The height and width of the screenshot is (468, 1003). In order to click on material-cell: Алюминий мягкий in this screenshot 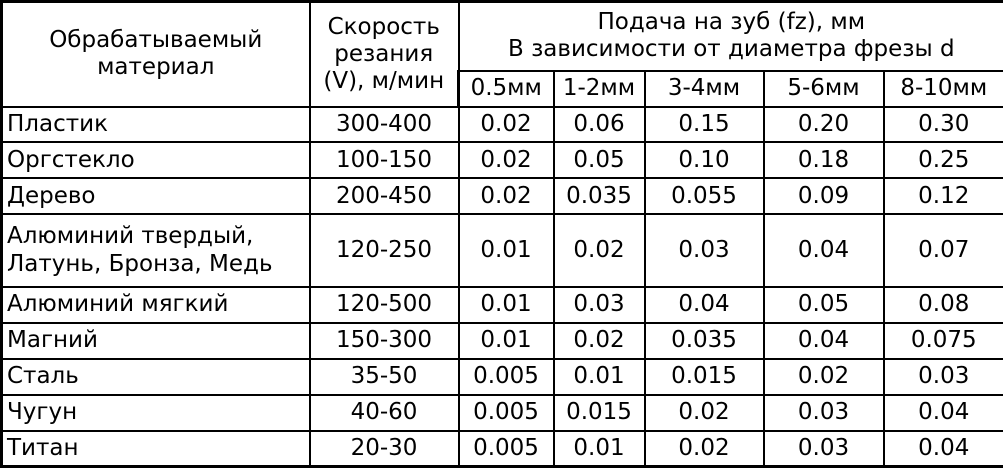, I will do `click(155, 304)`.